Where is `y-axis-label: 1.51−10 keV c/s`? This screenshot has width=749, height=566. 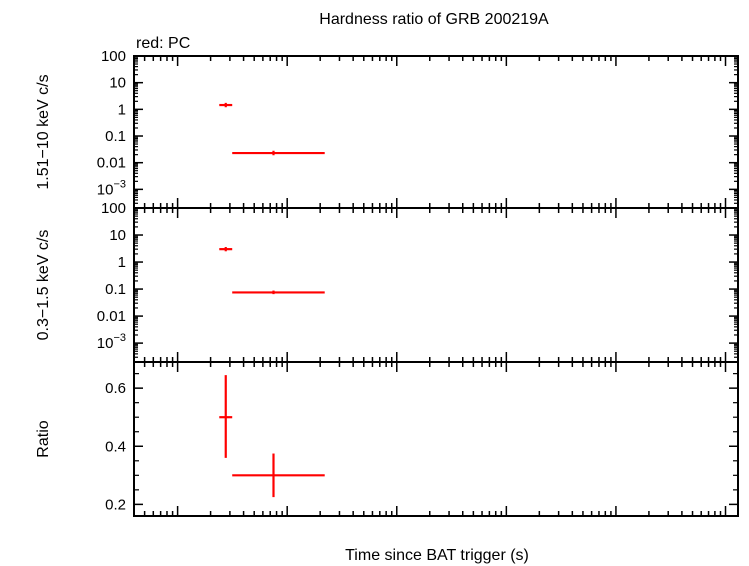
y-axis-label: 1.51−10 keV c/s is located at coordinates (43, 131).